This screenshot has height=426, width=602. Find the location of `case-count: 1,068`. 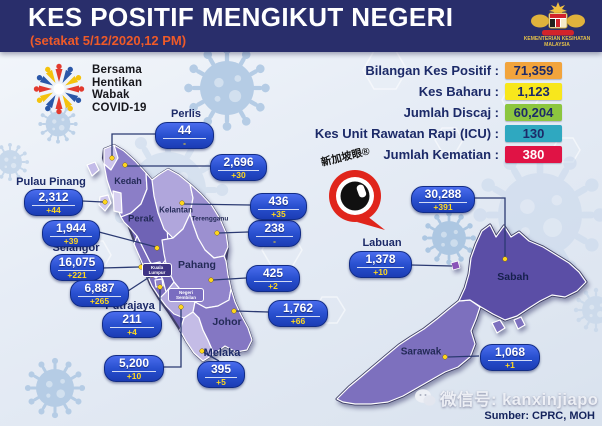

case-count: 1,068 is located at coordinates (510, 352).